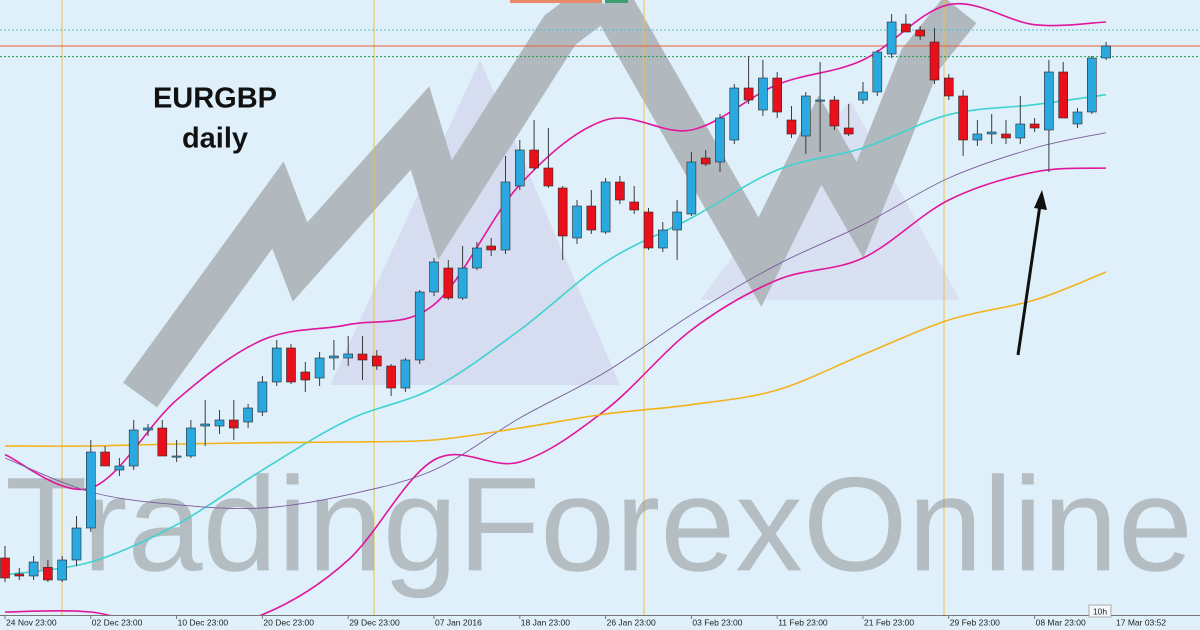  I want to click on x-tick-label: 10 Dec 23:00, so click(203, 622).